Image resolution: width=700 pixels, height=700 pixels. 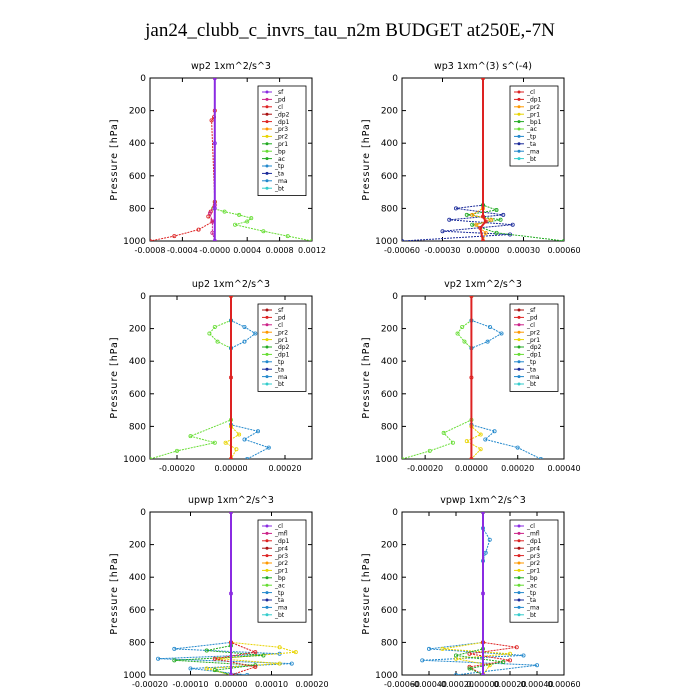 I want to click on panel-title: vp2 1xm^2/s^3, so click(x=483, y=284).